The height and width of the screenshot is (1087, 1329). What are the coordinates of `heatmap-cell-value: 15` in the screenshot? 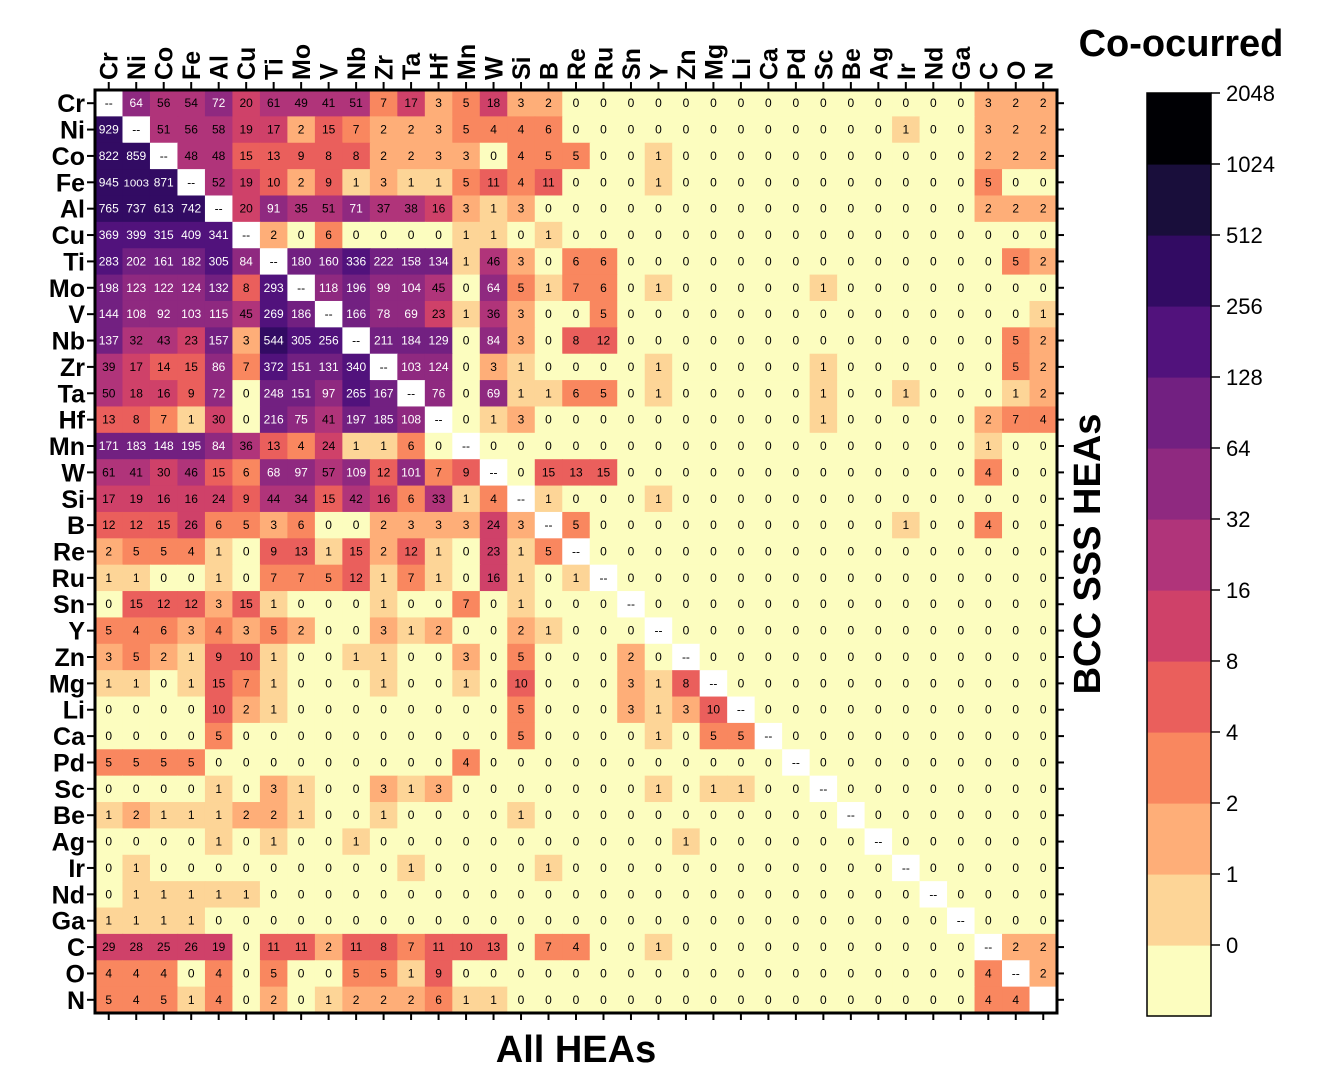 It's located at (329, 499).